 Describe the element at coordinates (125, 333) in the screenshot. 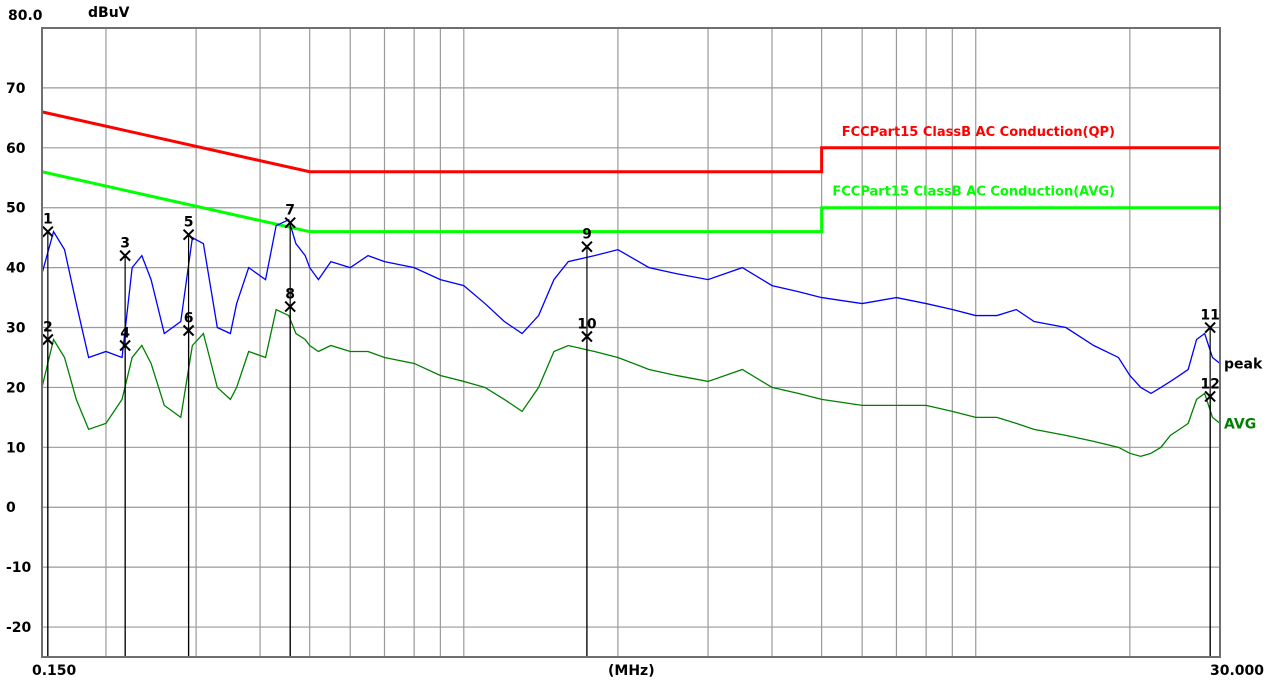

I see `marker-number: 4` at that location.